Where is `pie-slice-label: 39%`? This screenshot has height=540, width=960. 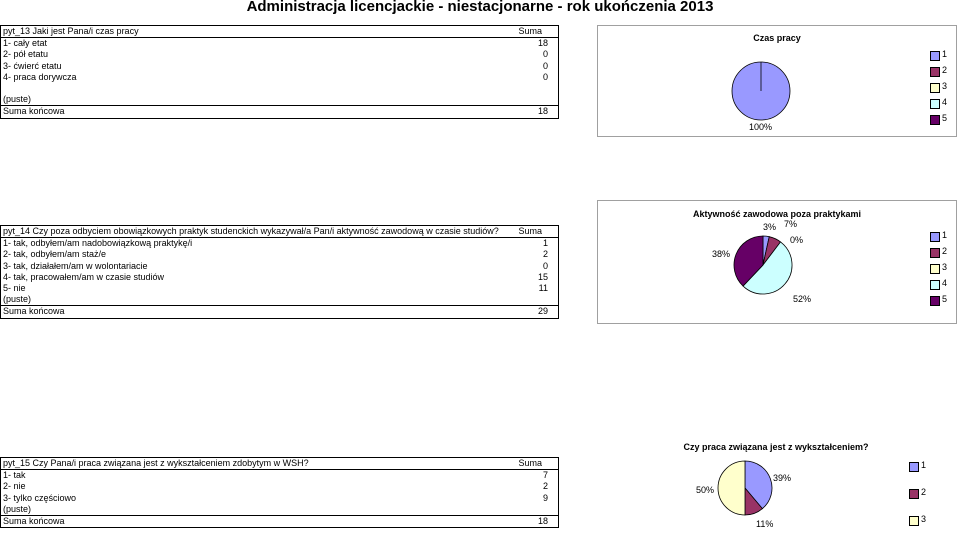
pie-slice-label: 39% is located at coordinates (782, 478).